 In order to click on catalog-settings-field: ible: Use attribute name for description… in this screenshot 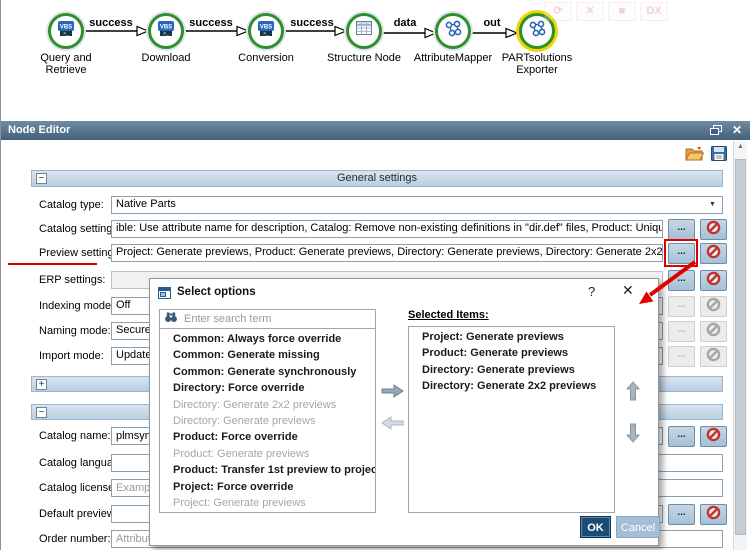, I will do `click(387, 229)`.